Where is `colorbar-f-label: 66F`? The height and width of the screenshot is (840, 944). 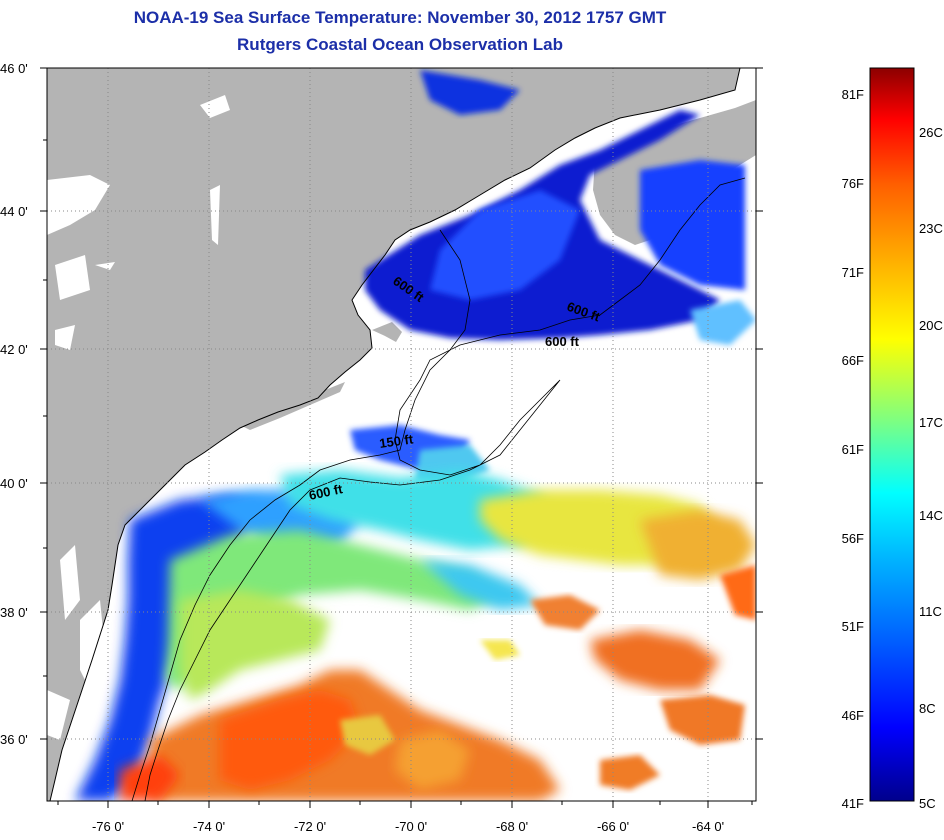
colorbar-f-label: 66F is located at coordinates (853, 360).